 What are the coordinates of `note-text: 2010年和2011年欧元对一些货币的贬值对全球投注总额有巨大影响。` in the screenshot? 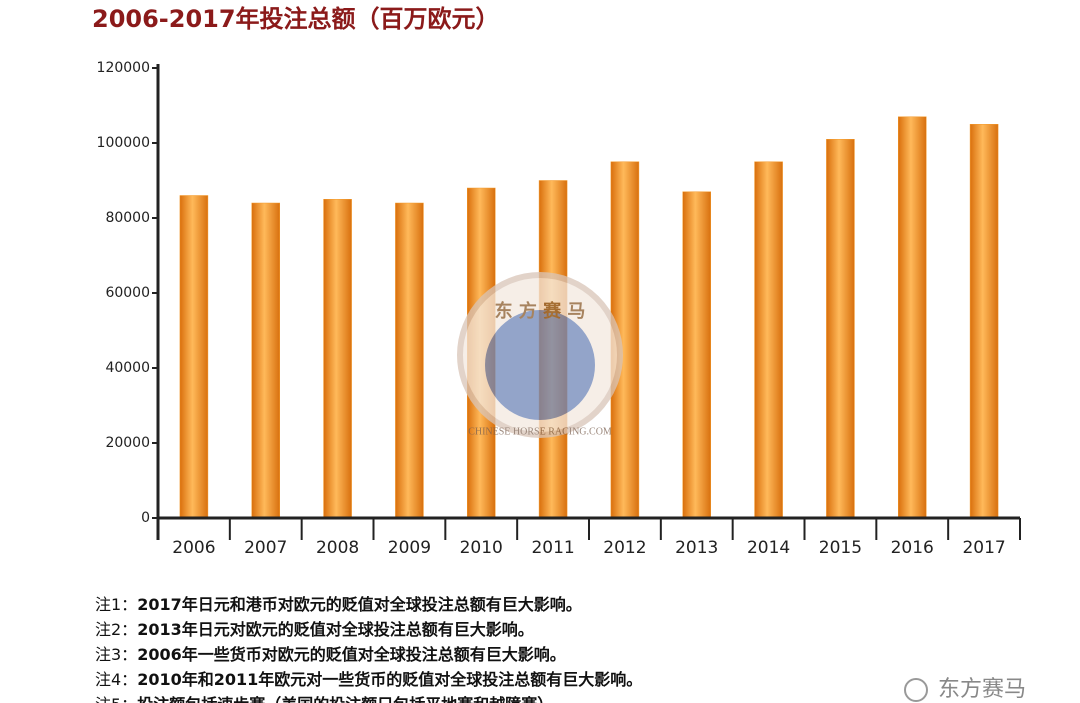 It's located at (389, 679).